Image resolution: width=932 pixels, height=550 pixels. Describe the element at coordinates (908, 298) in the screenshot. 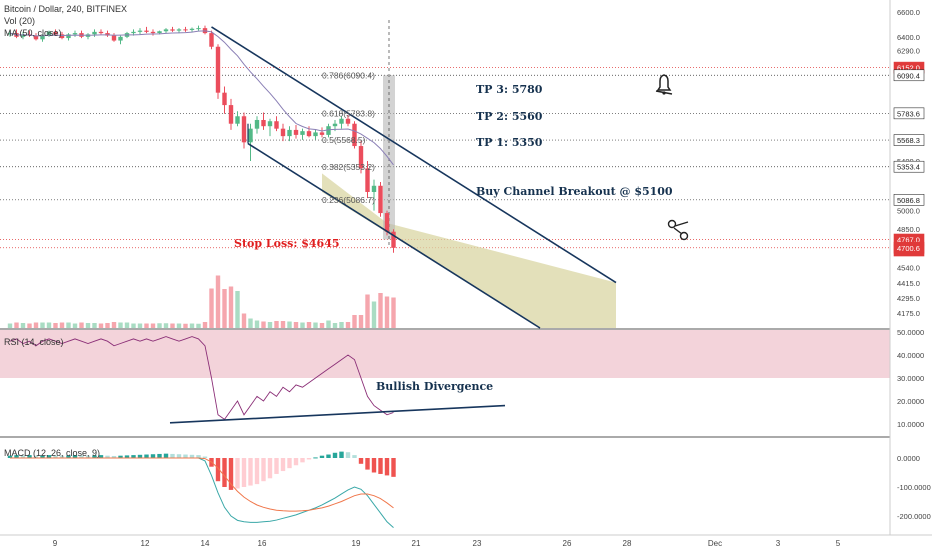

I see `price-axis-tick: 4295.0` at that location.